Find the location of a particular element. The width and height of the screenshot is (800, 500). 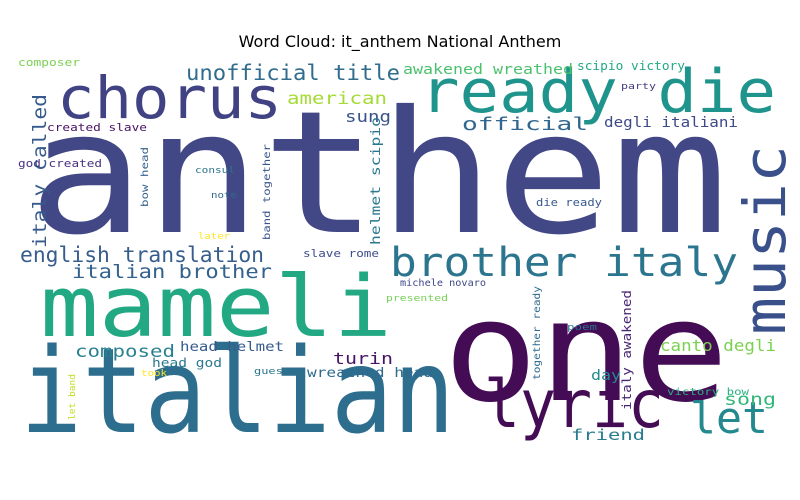

word-italian-brother: italian brother is located at coordinates (172, 272).